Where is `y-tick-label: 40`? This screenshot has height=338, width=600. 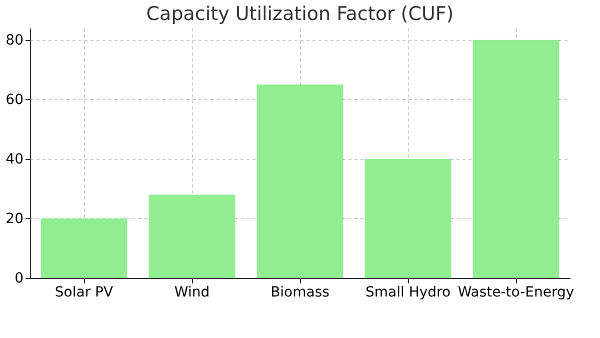
y-tick-label: 40 is located at coordinates (15, 159).